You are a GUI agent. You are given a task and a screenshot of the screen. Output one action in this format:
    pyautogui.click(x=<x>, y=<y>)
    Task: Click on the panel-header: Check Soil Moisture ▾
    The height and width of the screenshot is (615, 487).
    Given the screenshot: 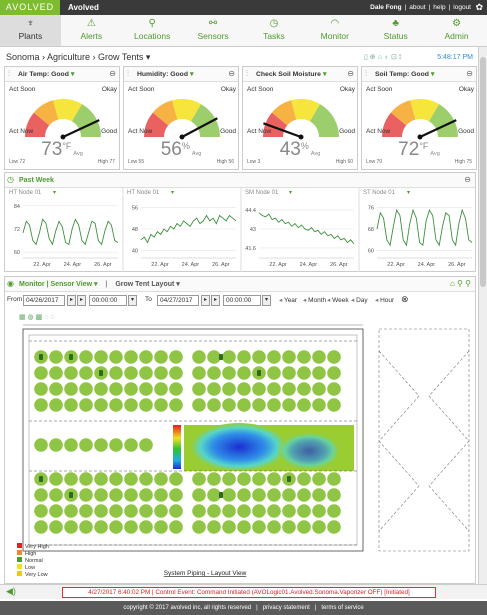 What is the action you would take?
    pyautogui.click(x=300, y=74)
    